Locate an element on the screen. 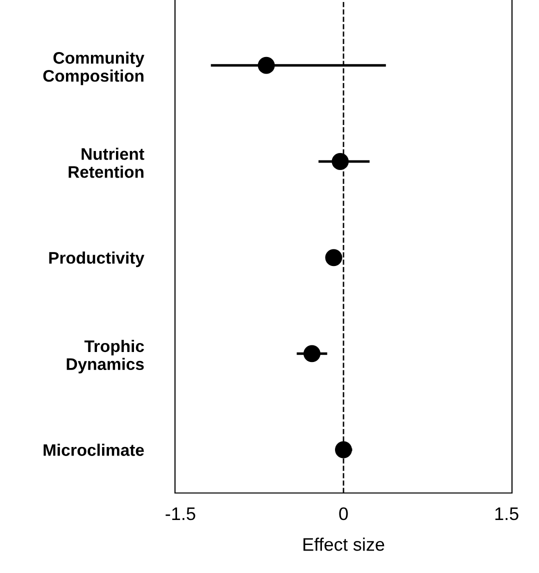 This screenshot has width=539, height=573. x-tick-label: -1.5 is located at coordinates (181, 514).